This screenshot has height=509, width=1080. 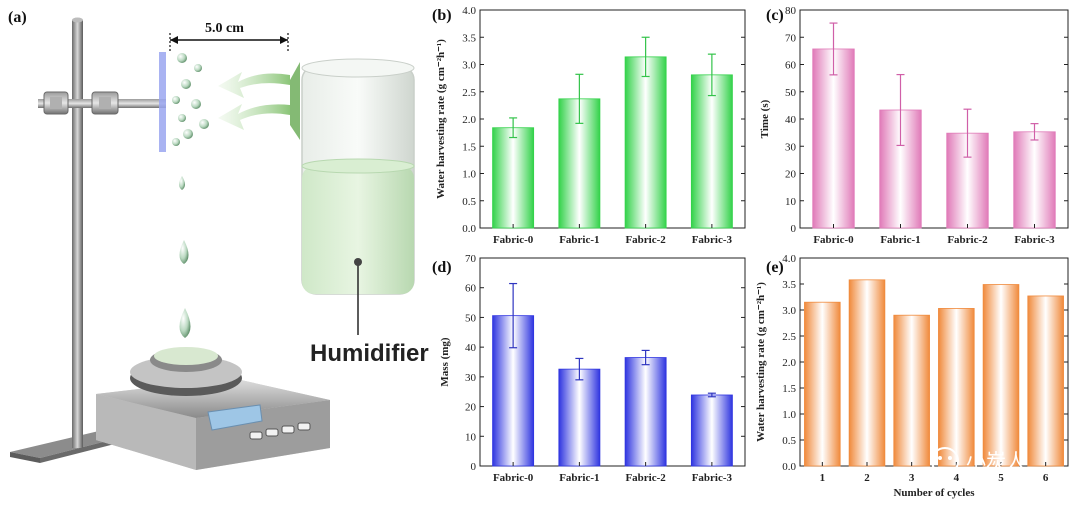 What do you see at coordinates (235, 417) in the screenshot?
I see `balance-display-icon` at bounding box center [235, 417].